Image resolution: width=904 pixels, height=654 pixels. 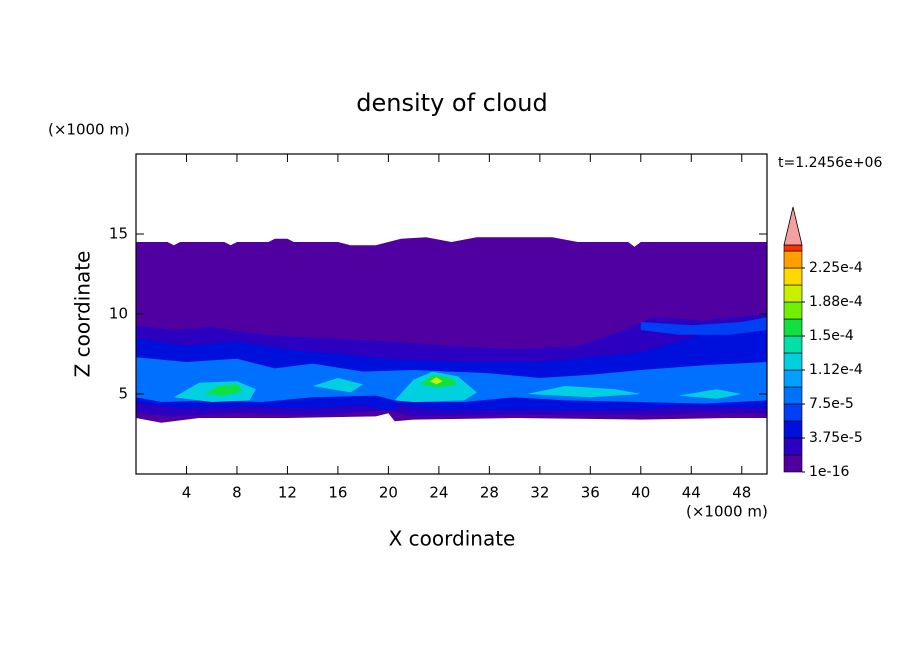 I want to click on x-tick-label: 28, so click(x=489, y=493).